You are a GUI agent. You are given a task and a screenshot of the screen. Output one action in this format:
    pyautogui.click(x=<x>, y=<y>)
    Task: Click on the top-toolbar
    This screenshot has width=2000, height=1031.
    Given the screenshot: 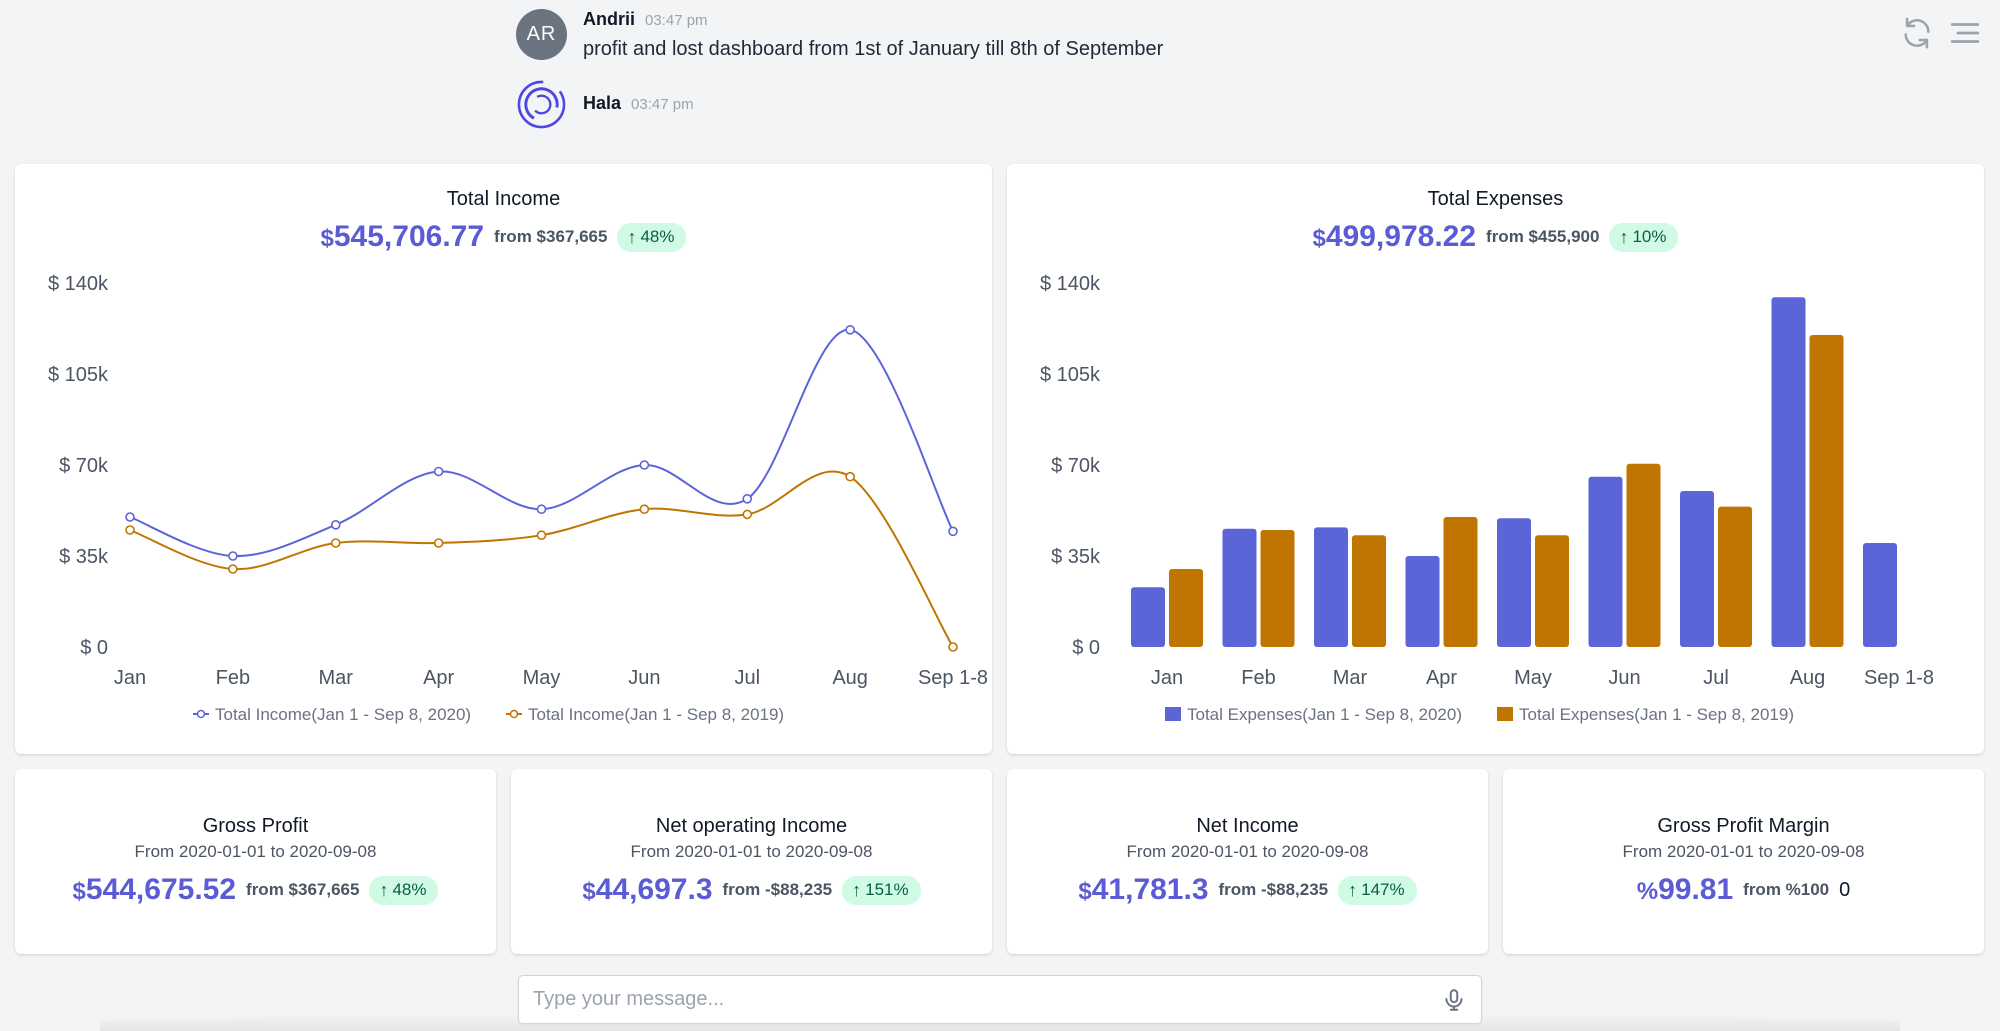 What is the action you would take?
    pyautogui.click(x=1941, y=33)
    